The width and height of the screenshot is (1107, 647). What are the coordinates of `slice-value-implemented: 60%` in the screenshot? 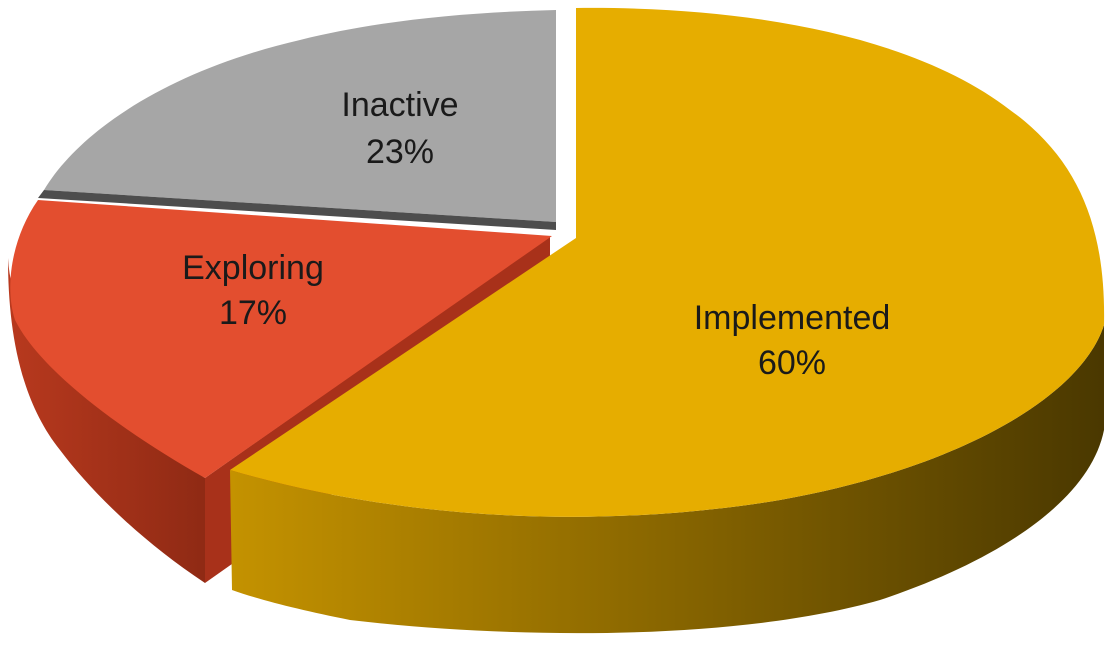 It's located at (792, 363).